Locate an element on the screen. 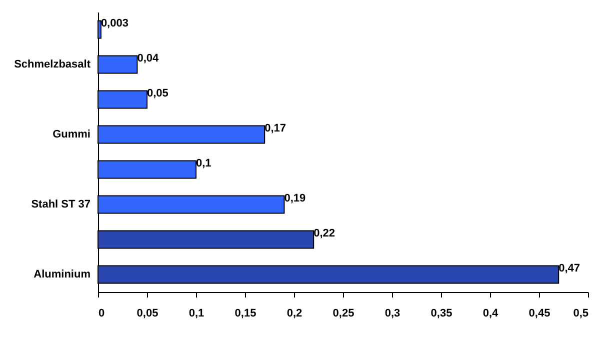  x-tick-label: 0,5 is located at coordinates (580, 314).